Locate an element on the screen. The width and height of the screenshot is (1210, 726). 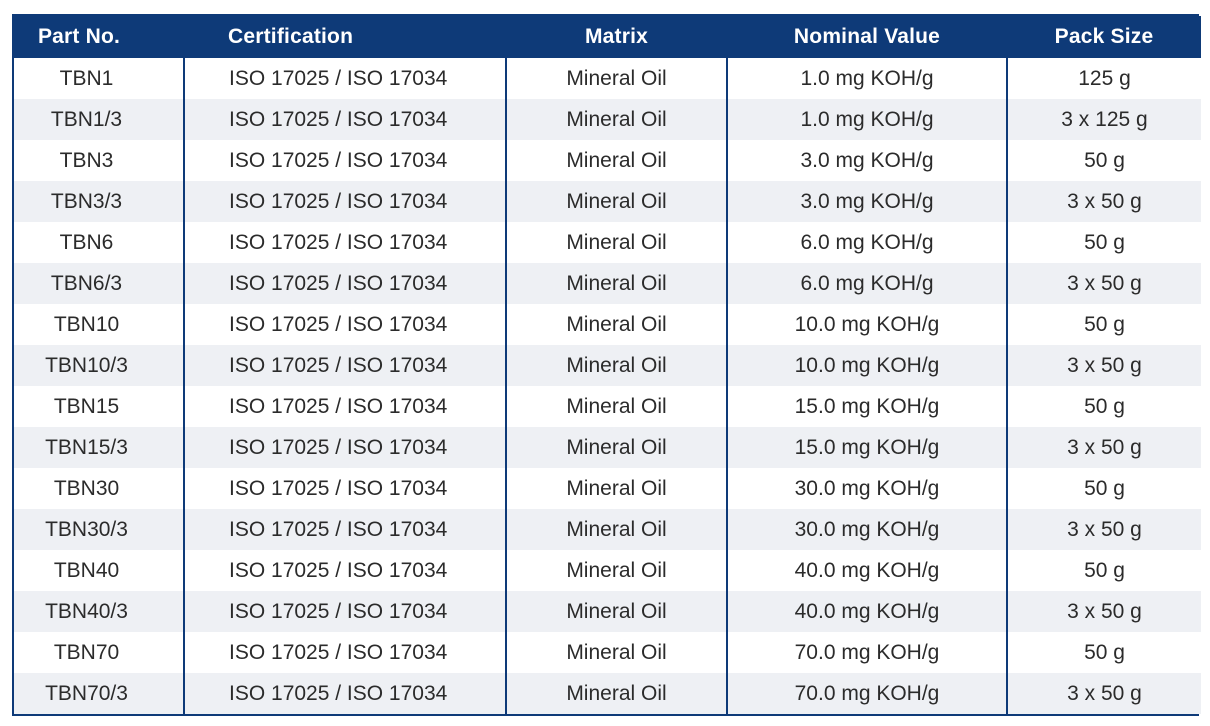
cell-part-no: TBN40/3 is located at coordinates (99, 611).